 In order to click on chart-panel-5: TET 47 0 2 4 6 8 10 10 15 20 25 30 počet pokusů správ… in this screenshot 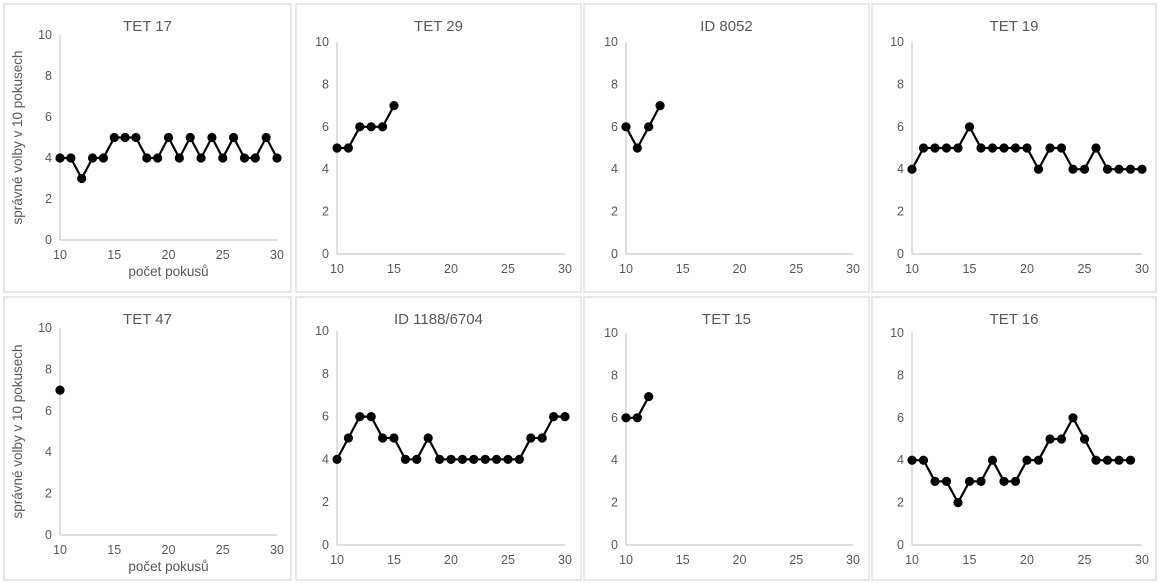, I will do `click(147, 438)`.